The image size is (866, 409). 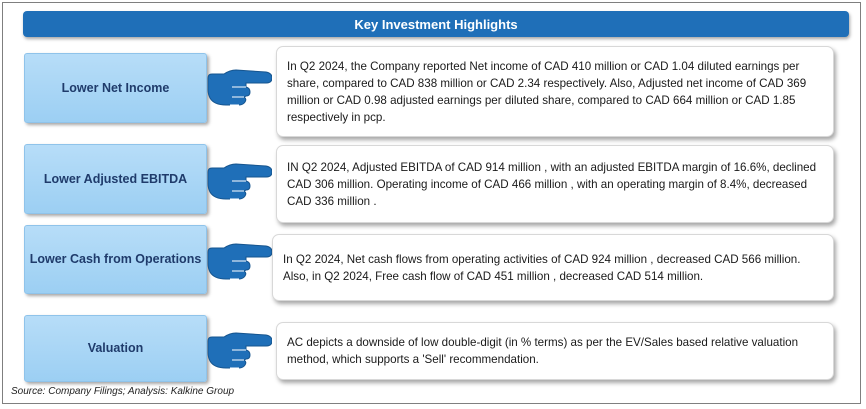 What do you see at coordinates (436, 24) in the screenshot?
I see `page-title: Key Investment Highlights` at bounding box center [436, 24].